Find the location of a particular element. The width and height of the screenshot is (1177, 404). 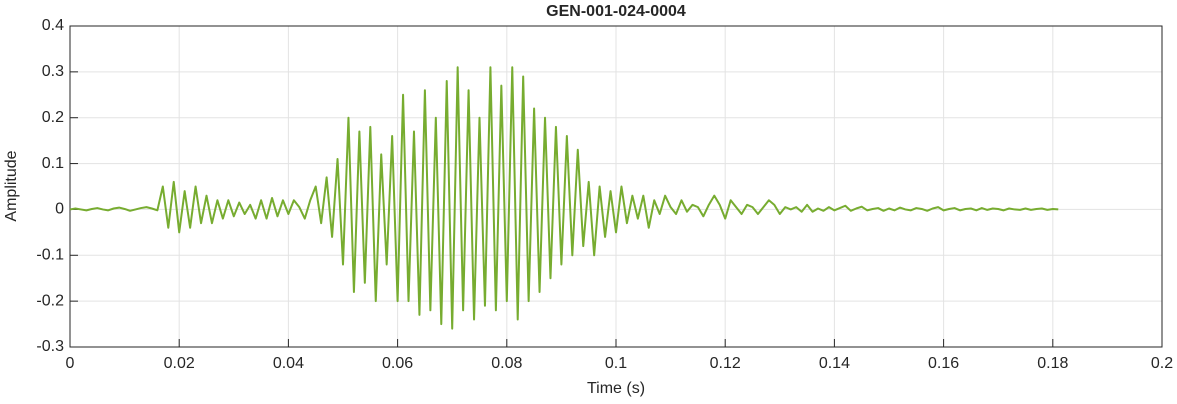

x-tick-label: 0.18 is located at coordinates (1052, 363).